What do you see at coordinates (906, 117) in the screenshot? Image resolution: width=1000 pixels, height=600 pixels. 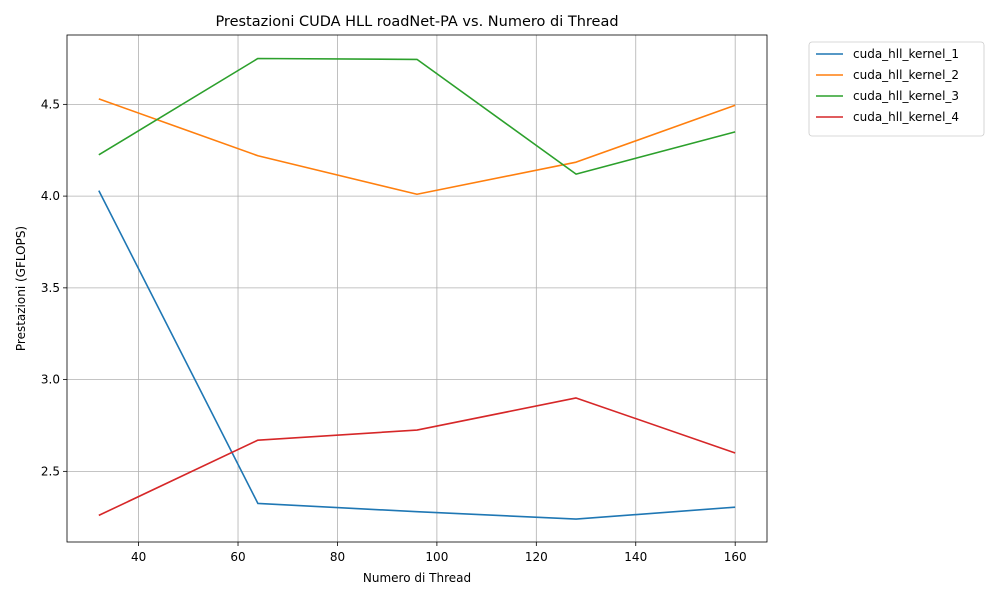 I see `legend-label: cuda_hll_kernel_4` at bounding box center [906, 117].